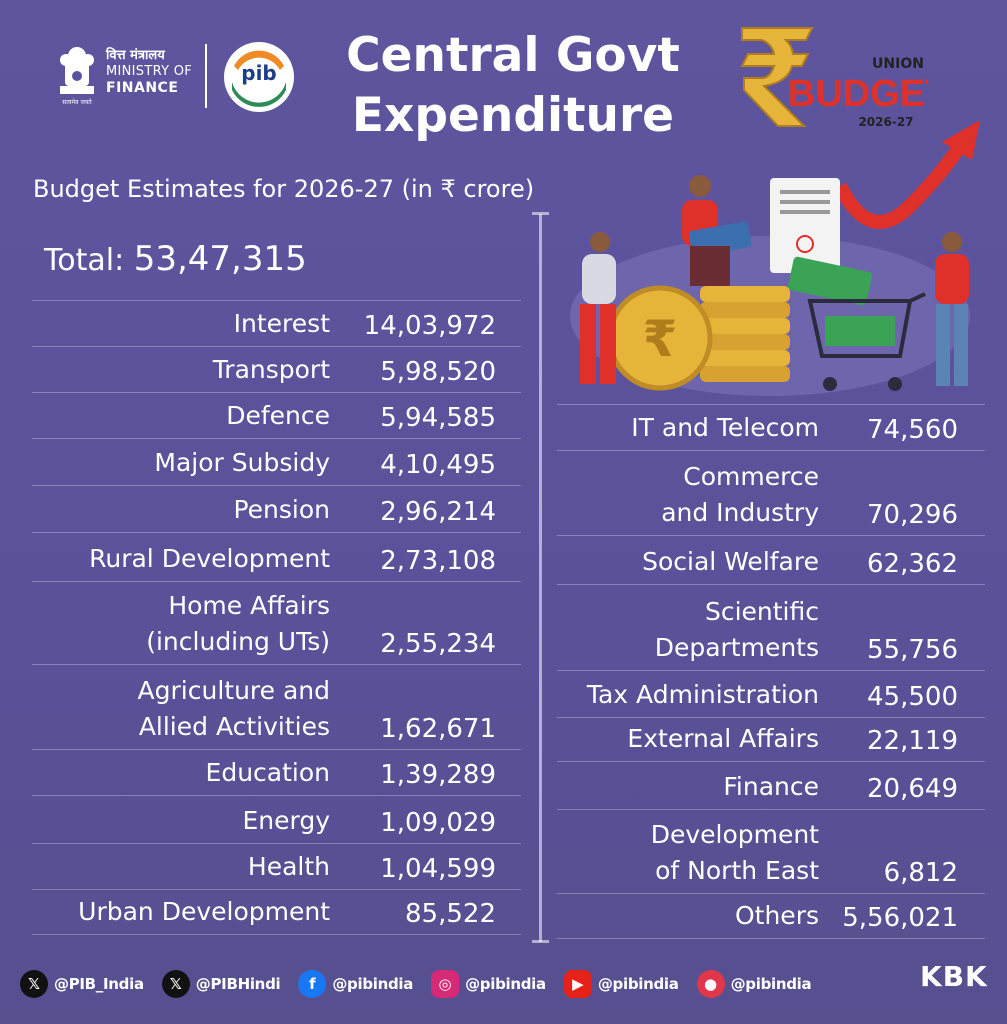 The width and height of the screenshot is (1007, 1024). I want to click on row-label: Scientific Departments, so click(736, 629).